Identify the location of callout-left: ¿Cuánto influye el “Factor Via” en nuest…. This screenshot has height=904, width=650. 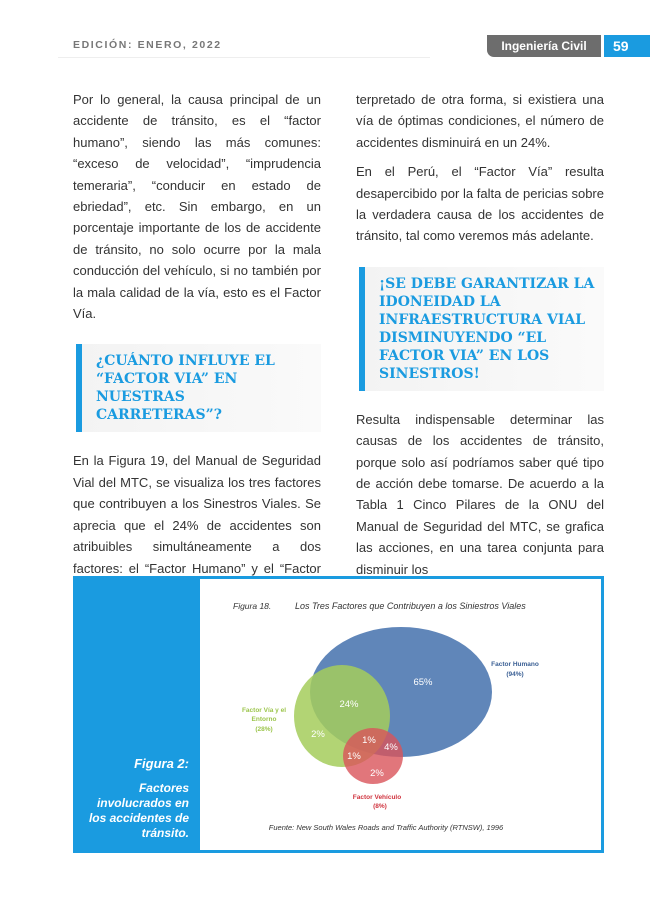
(198, 388).